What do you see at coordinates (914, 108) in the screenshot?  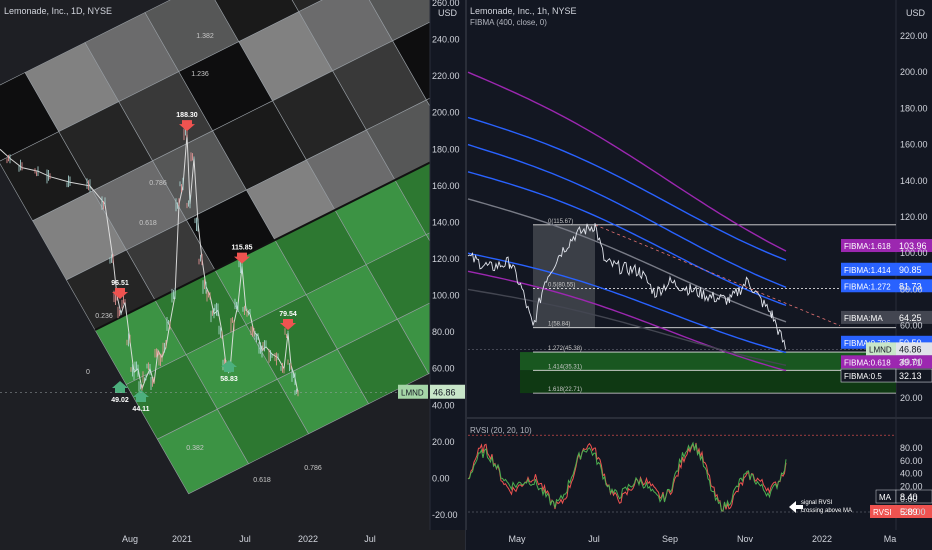 I see `right-price-tick: 180.00` at bounding box center [914, 108].